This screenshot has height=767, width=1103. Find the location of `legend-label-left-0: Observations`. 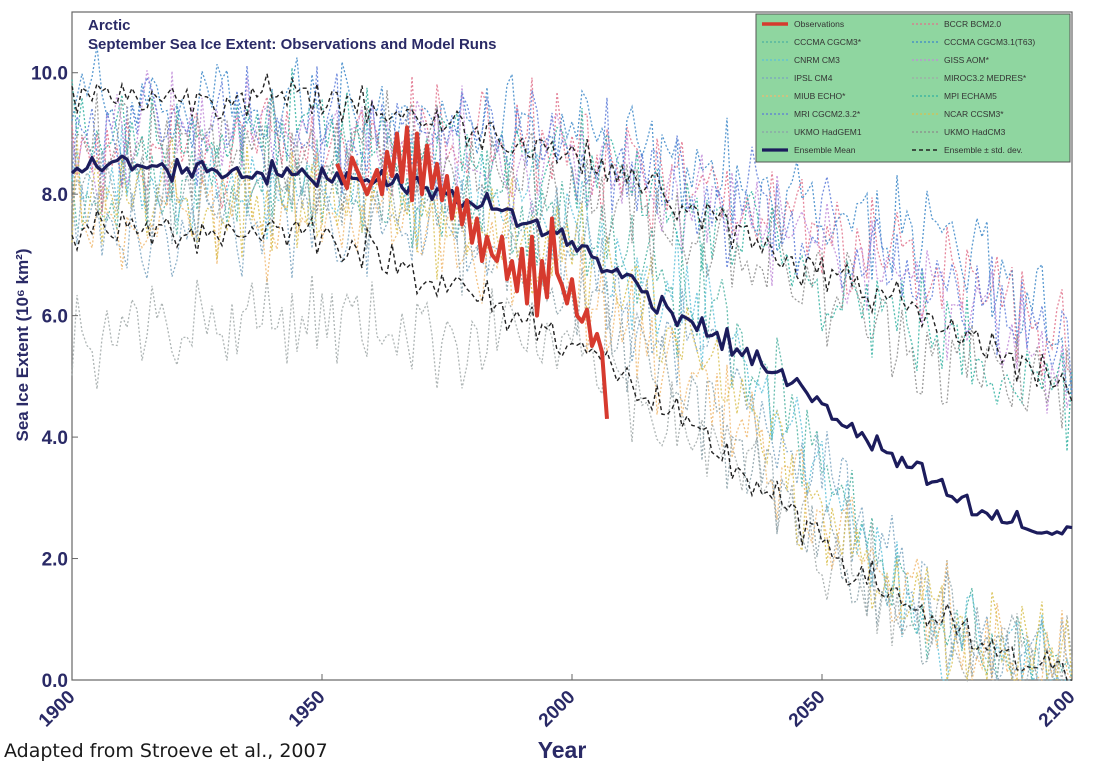

legend-label-left-0: Observations is located at coordinates (819, 24).